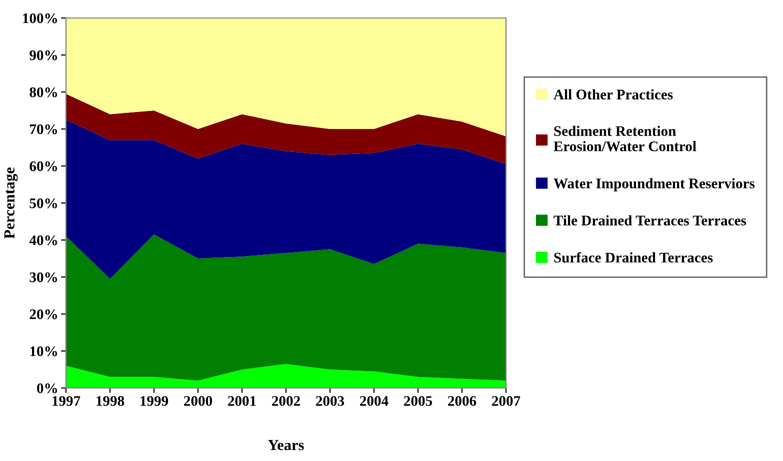 This screenshot has width=783, height=461. I want to click on legend-label: Sediment Retention Erosion/Water Control, so click(625, 139).